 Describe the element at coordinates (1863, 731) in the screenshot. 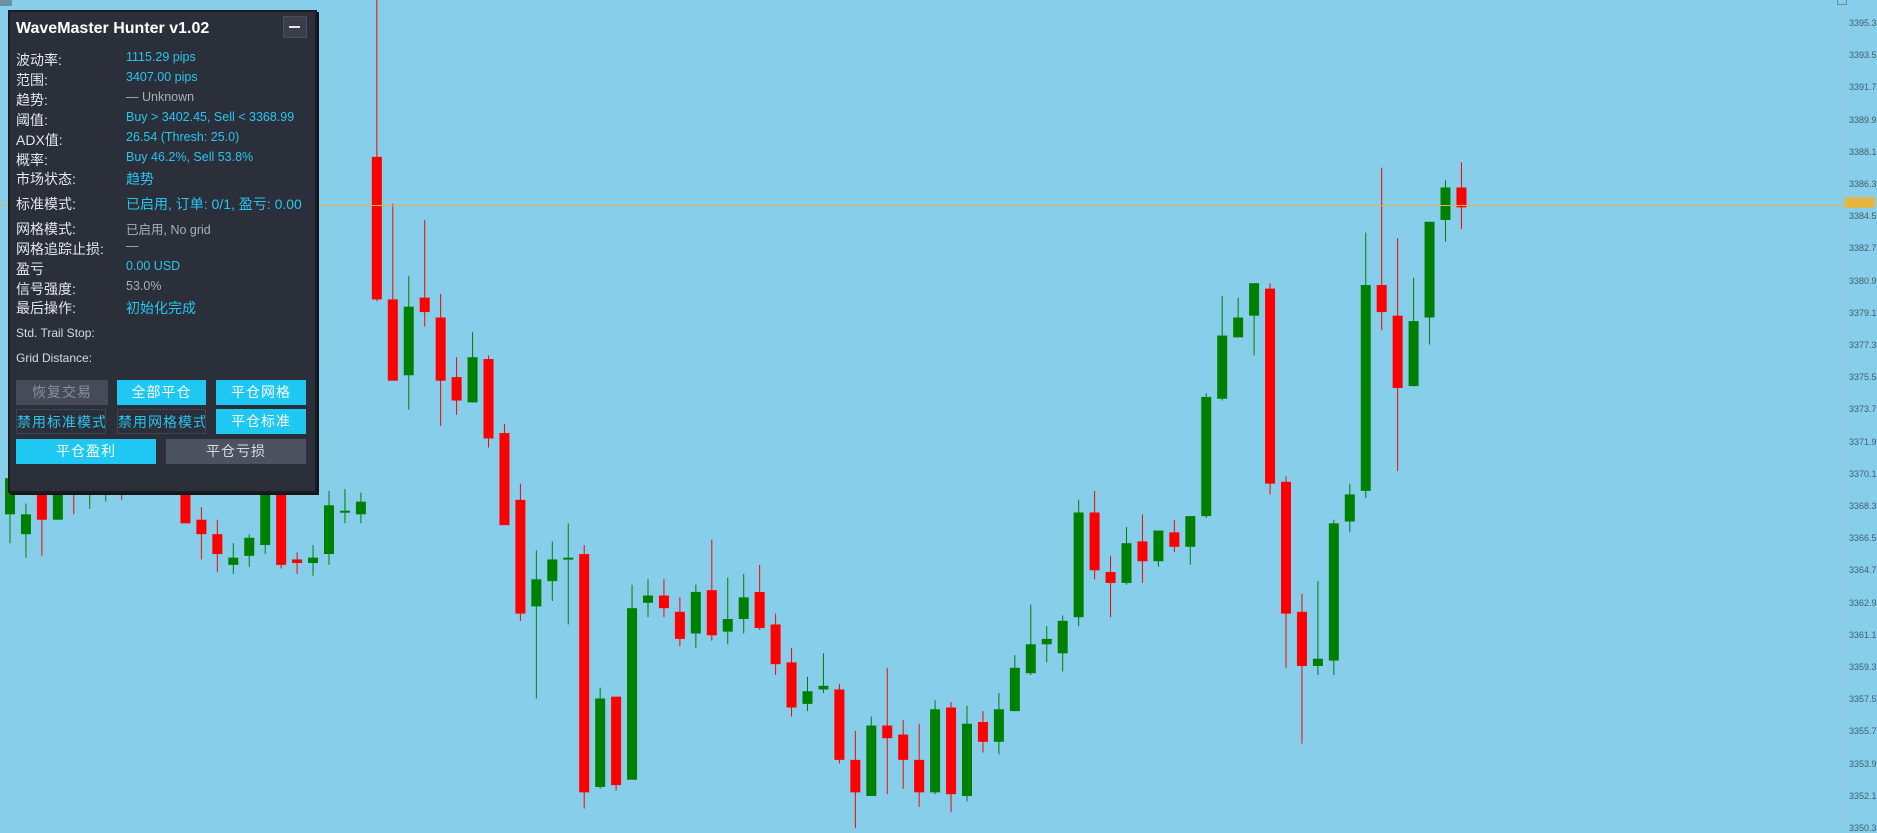

I see `price-axis-label: 3355.7` at that location.